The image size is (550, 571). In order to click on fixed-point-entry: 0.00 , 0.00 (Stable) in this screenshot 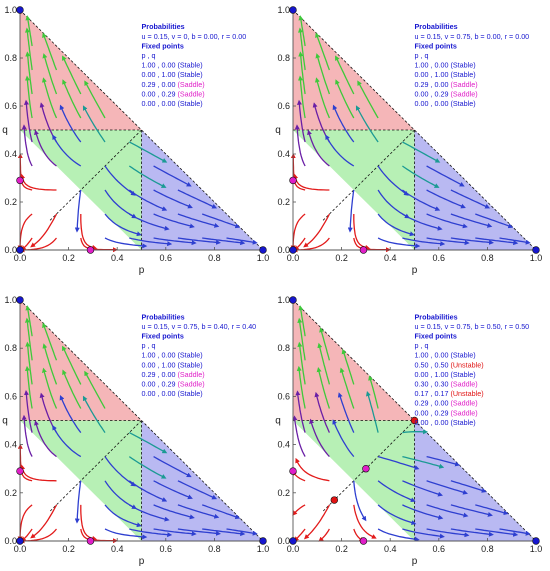, I will do `click(172, 103)`.